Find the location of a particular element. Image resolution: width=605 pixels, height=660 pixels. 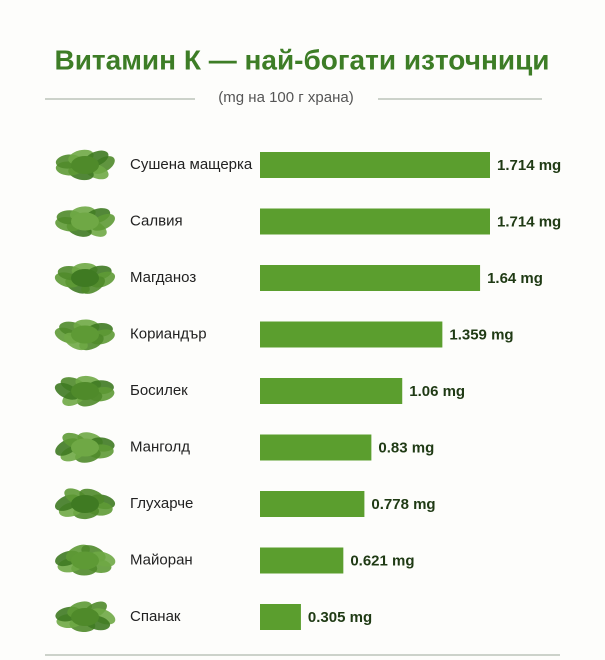

chart-subtitle: (mg на 100 г храна) is located at coordinates (285, 97).